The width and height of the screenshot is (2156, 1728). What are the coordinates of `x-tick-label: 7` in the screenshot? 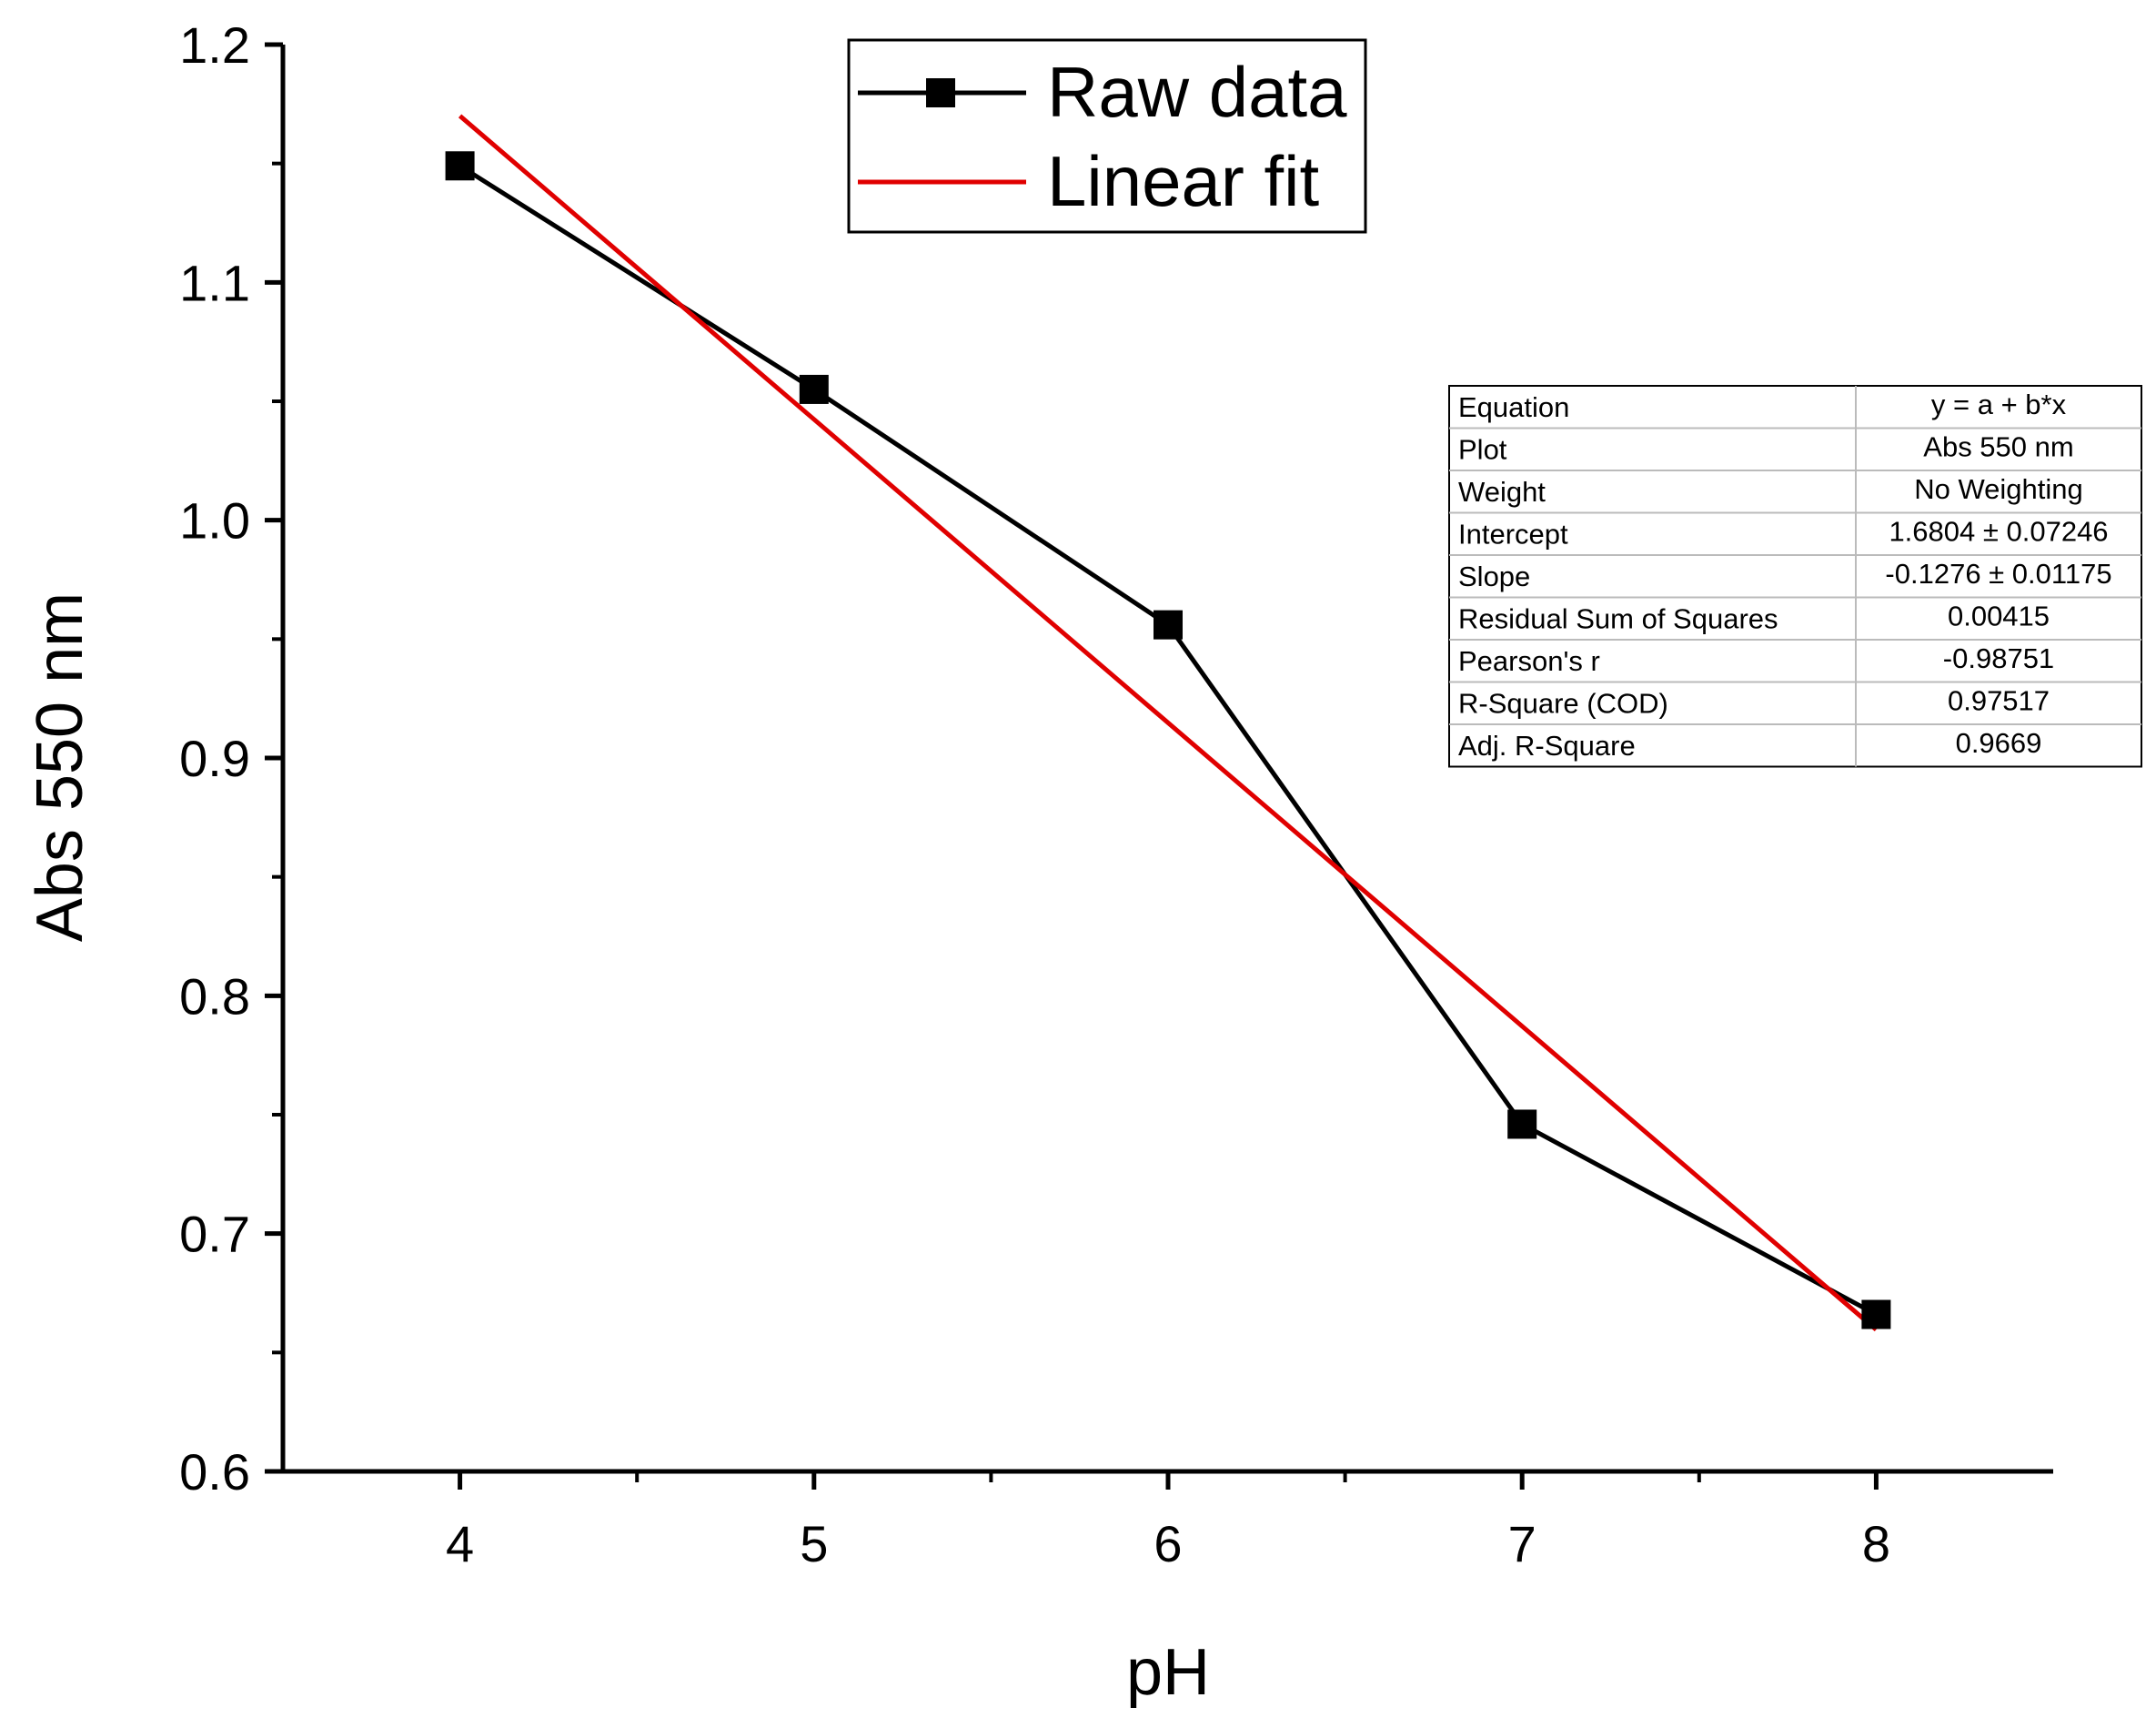 It's located at (1522, 1543).